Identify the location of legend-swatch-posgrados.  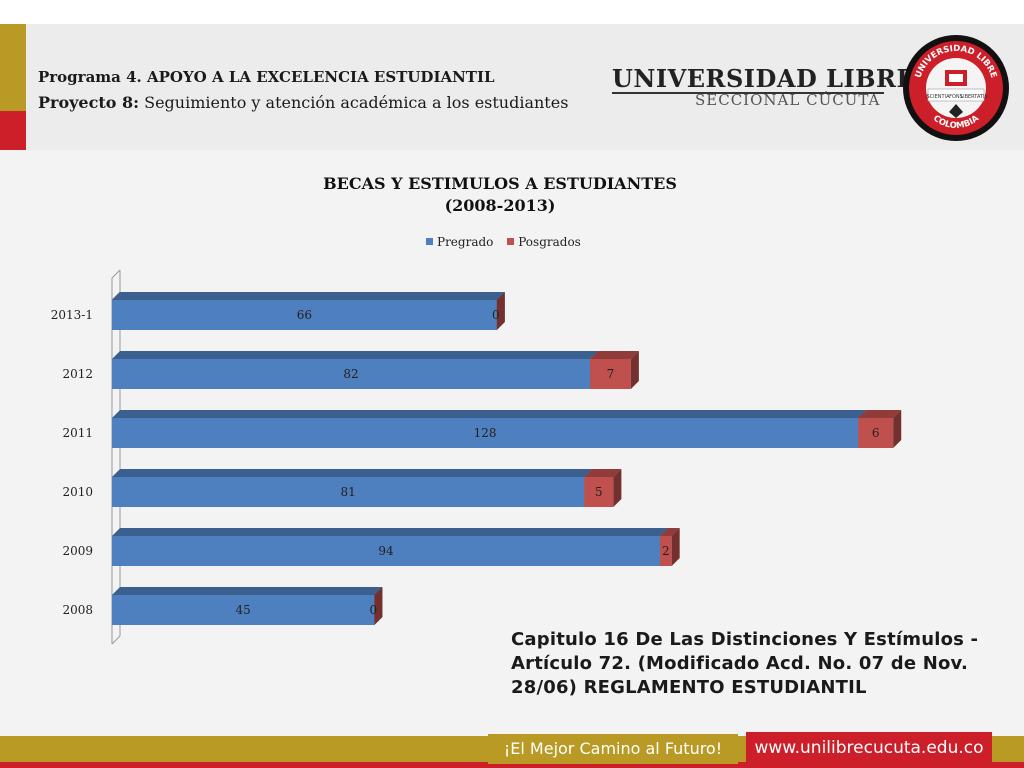
(511, 241).